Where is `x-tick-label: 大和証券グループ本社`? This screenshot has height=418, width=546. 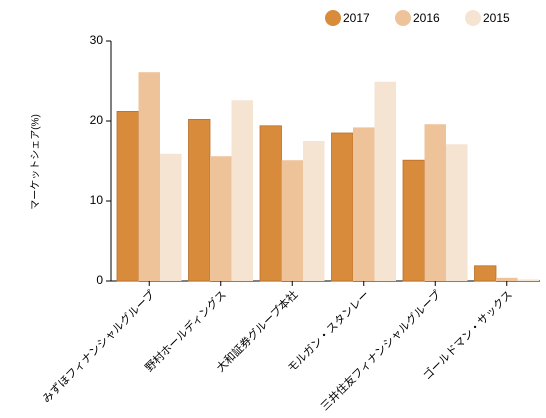
x-tick-label: 大和証券グループ本社 is located at coordinates (256, 330).